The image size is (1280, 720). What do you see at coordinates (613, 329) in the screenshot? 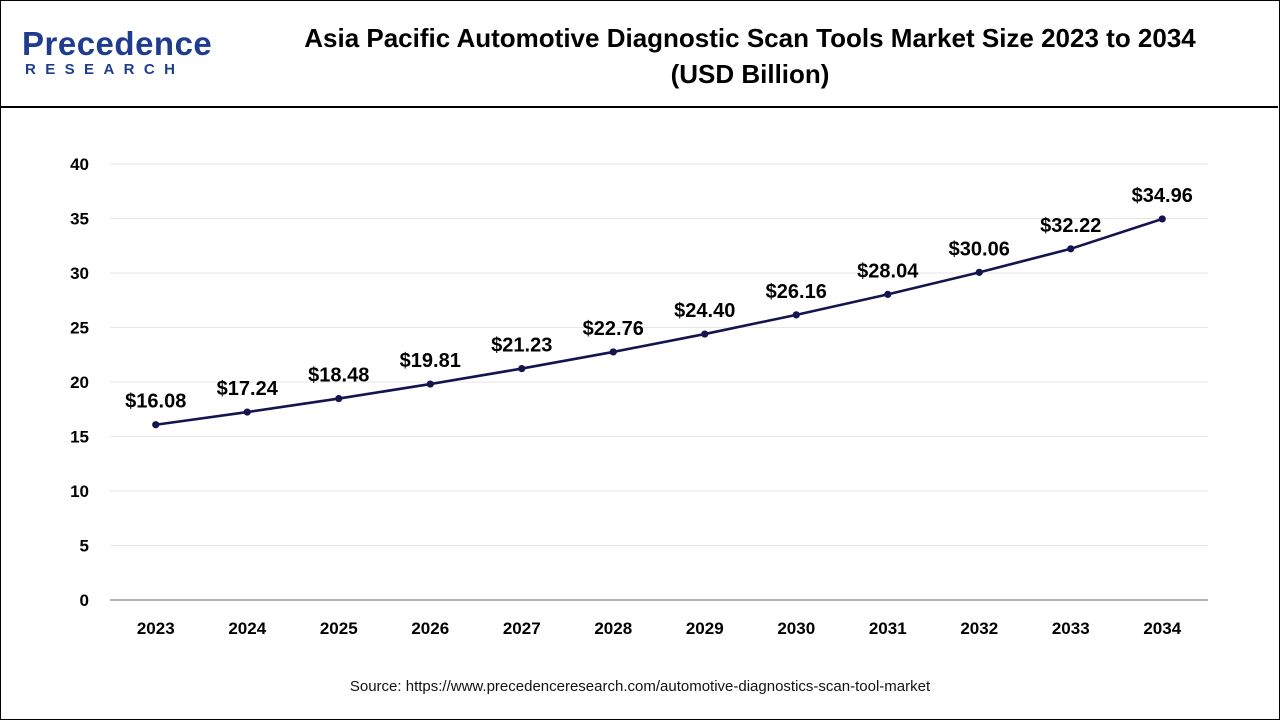
I see `data-label: $22.76` at bounding box center [613, 329].